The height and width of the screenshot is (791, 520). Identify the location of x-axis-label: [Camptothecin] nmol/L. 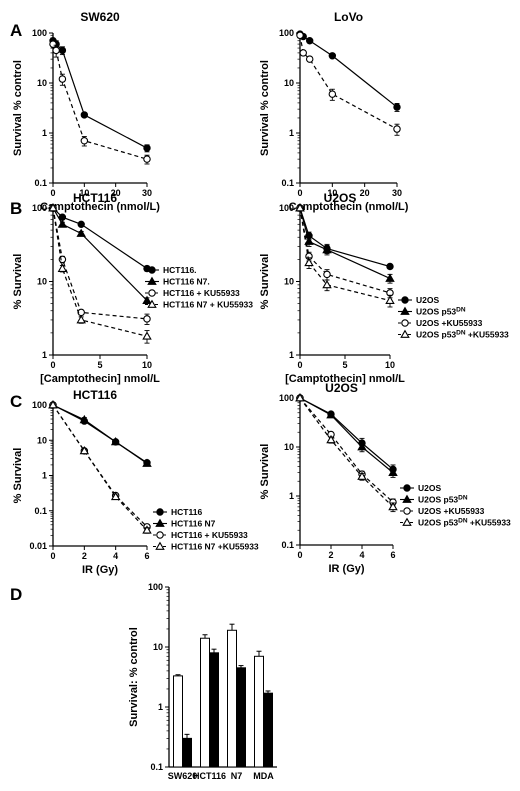
(100, 379).